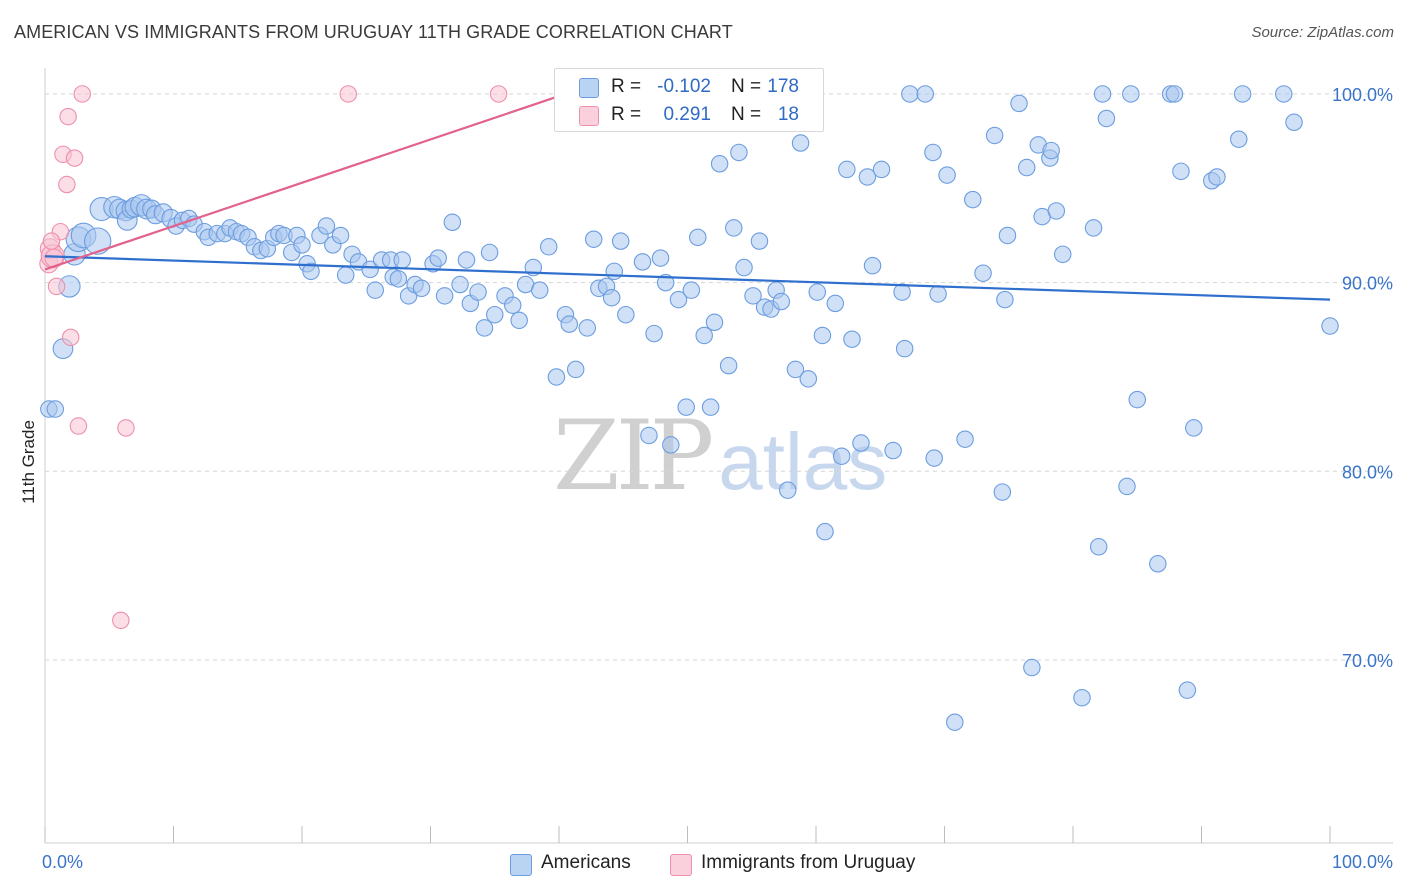 The height and width of the screenshot is (892, 1406). Describe the element at coordinates (28, 462) in the screenshot. I see `y-axis-label: 11th Grade` at that location.